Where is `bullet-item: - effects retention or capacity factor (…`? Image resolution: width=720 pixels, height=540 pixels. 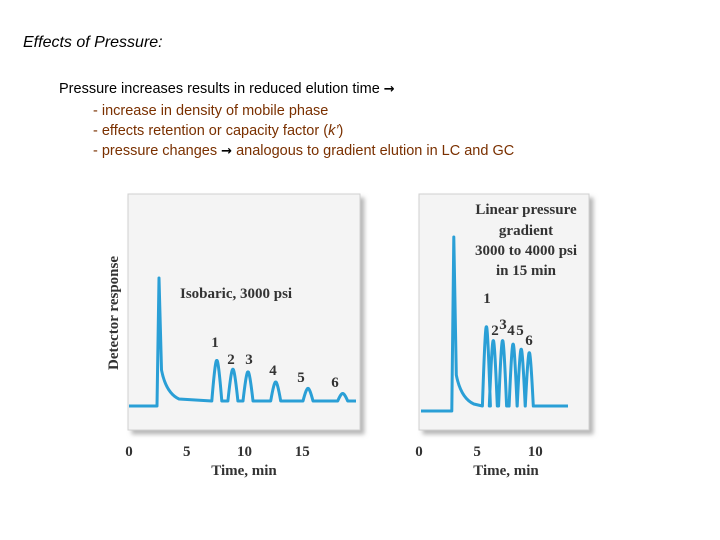 bullet-item: - effects retention or capacity factor (… is located at coordinates (303, 131).